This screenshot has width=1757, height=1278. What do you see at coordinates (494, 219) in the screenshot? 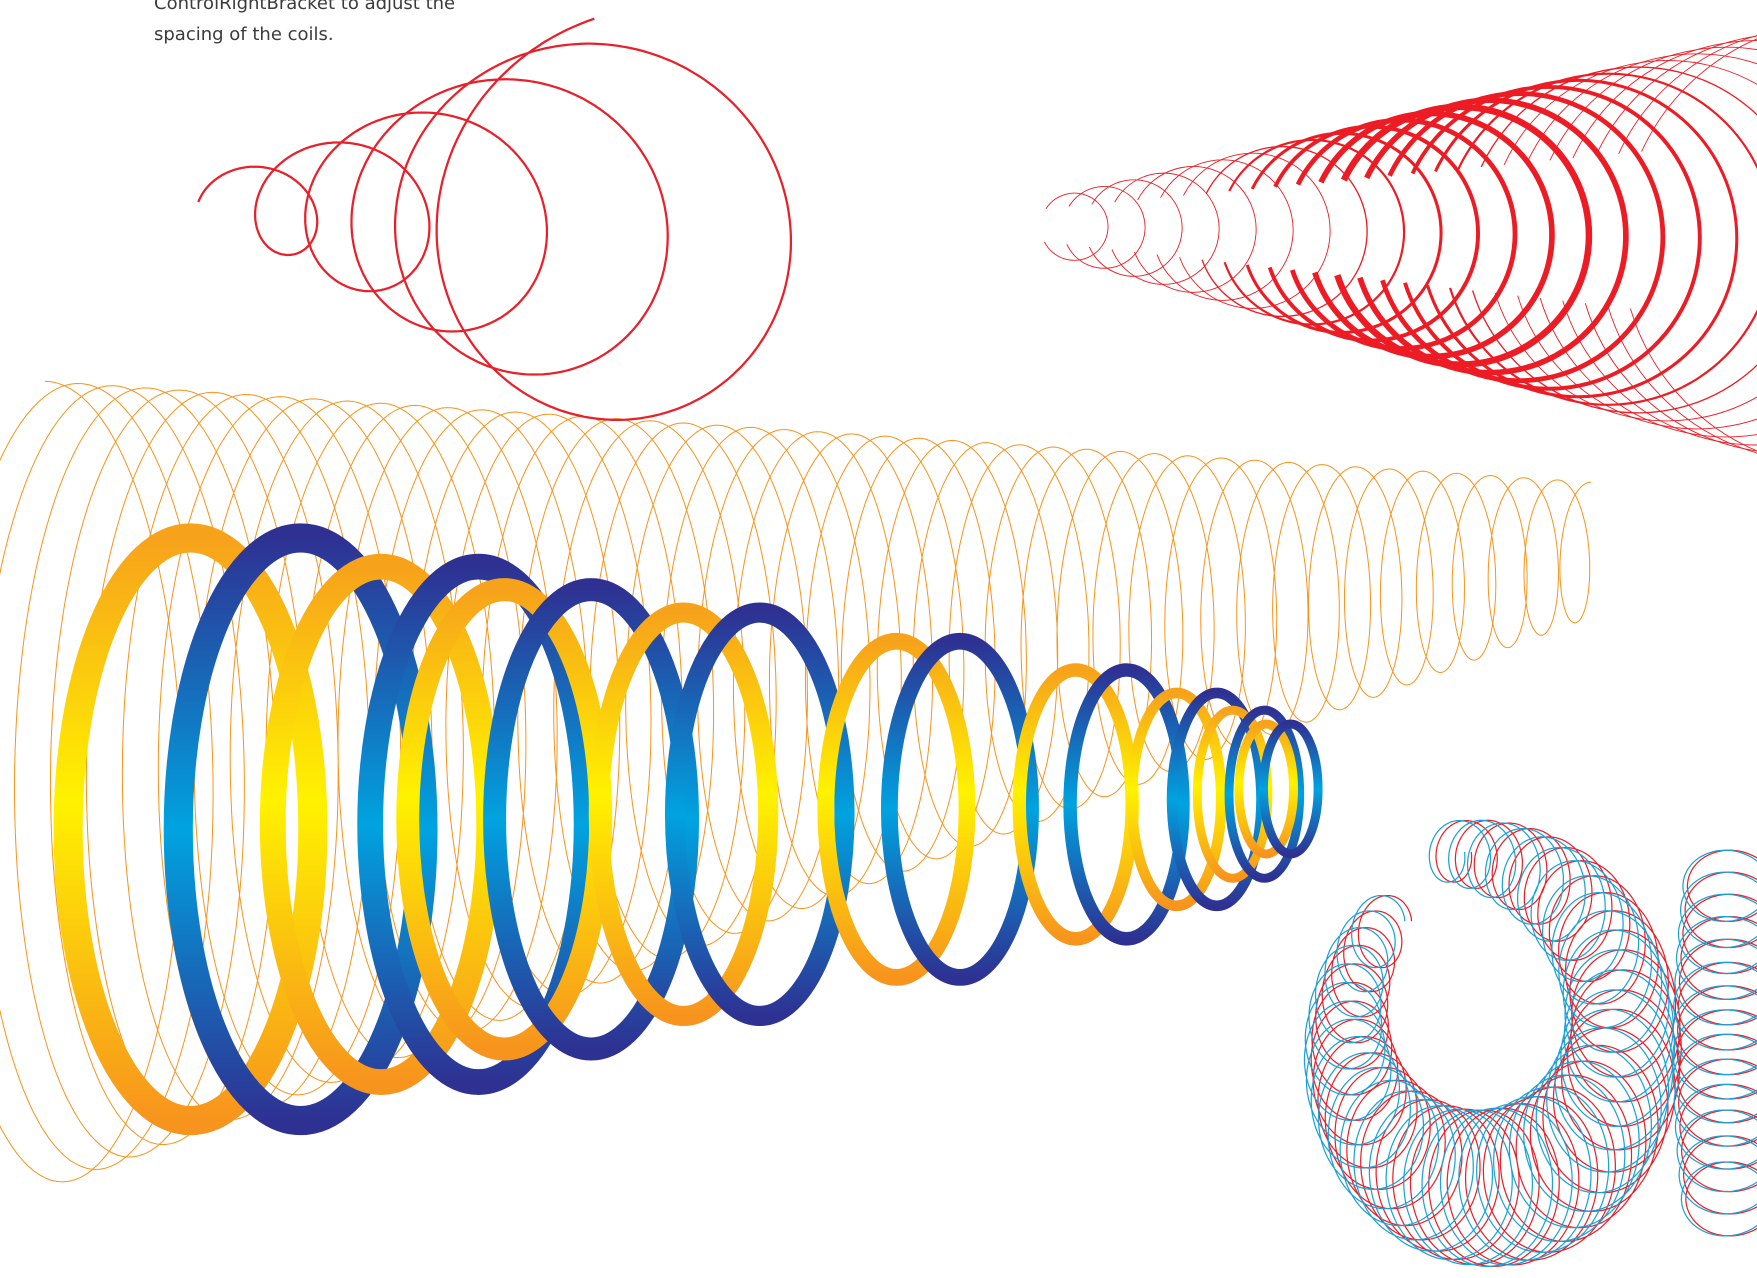
I see `red-spiral` at bounding box center [494, 219].